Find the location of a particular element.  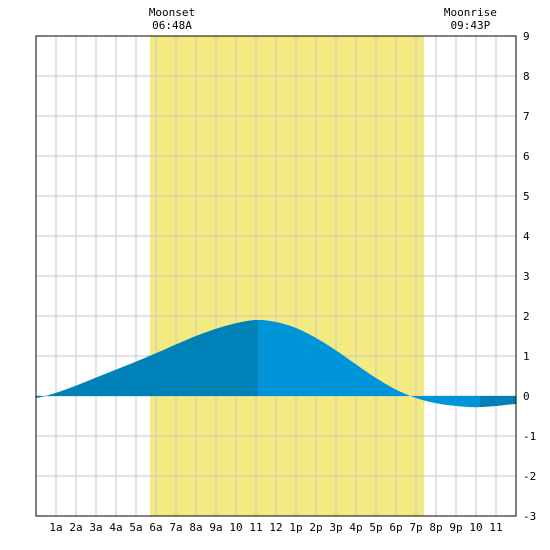

x-tick-label: 8p is located at coordinates (435, 527).